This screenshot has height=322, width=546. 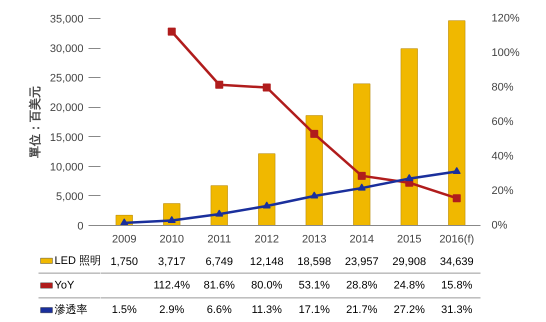 I want to click on y2-tick-label: 20%, so click(x=503, y=191).